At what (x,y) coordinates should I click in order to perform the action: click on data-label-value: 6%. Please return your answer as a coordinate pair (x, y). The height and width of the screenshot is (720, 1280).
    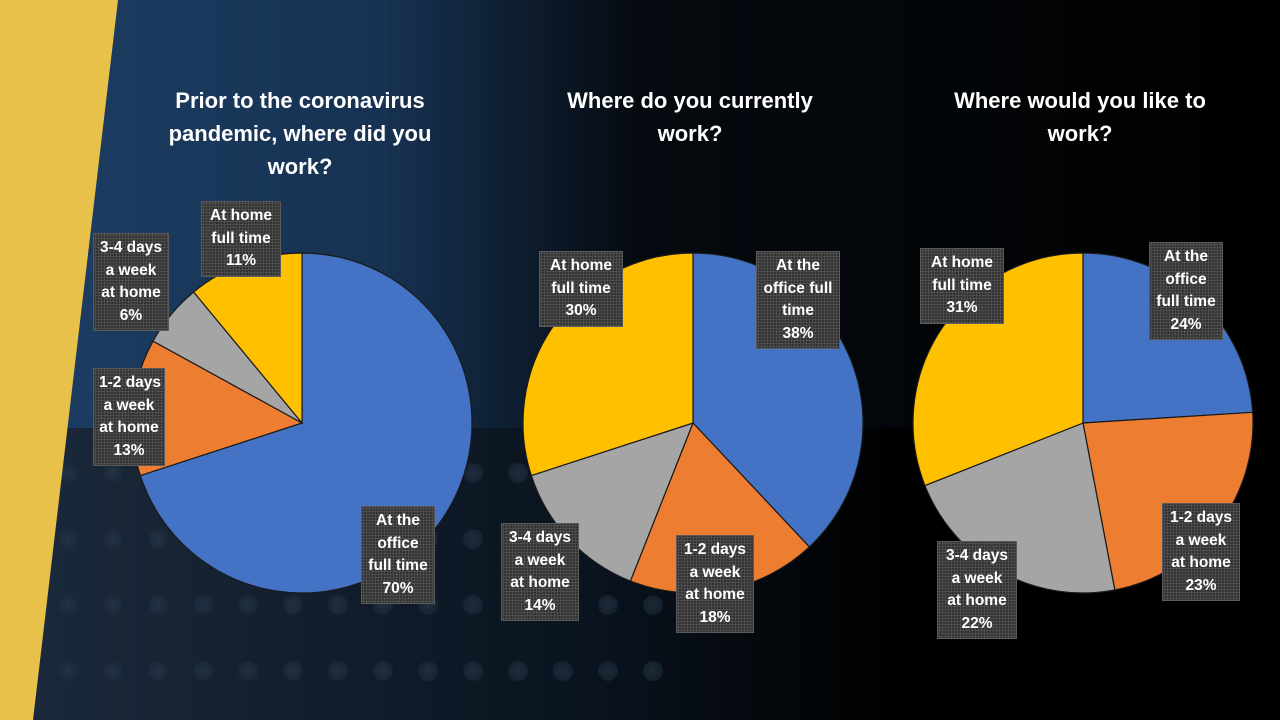
    Looking at the image, I should click on (131, 315).